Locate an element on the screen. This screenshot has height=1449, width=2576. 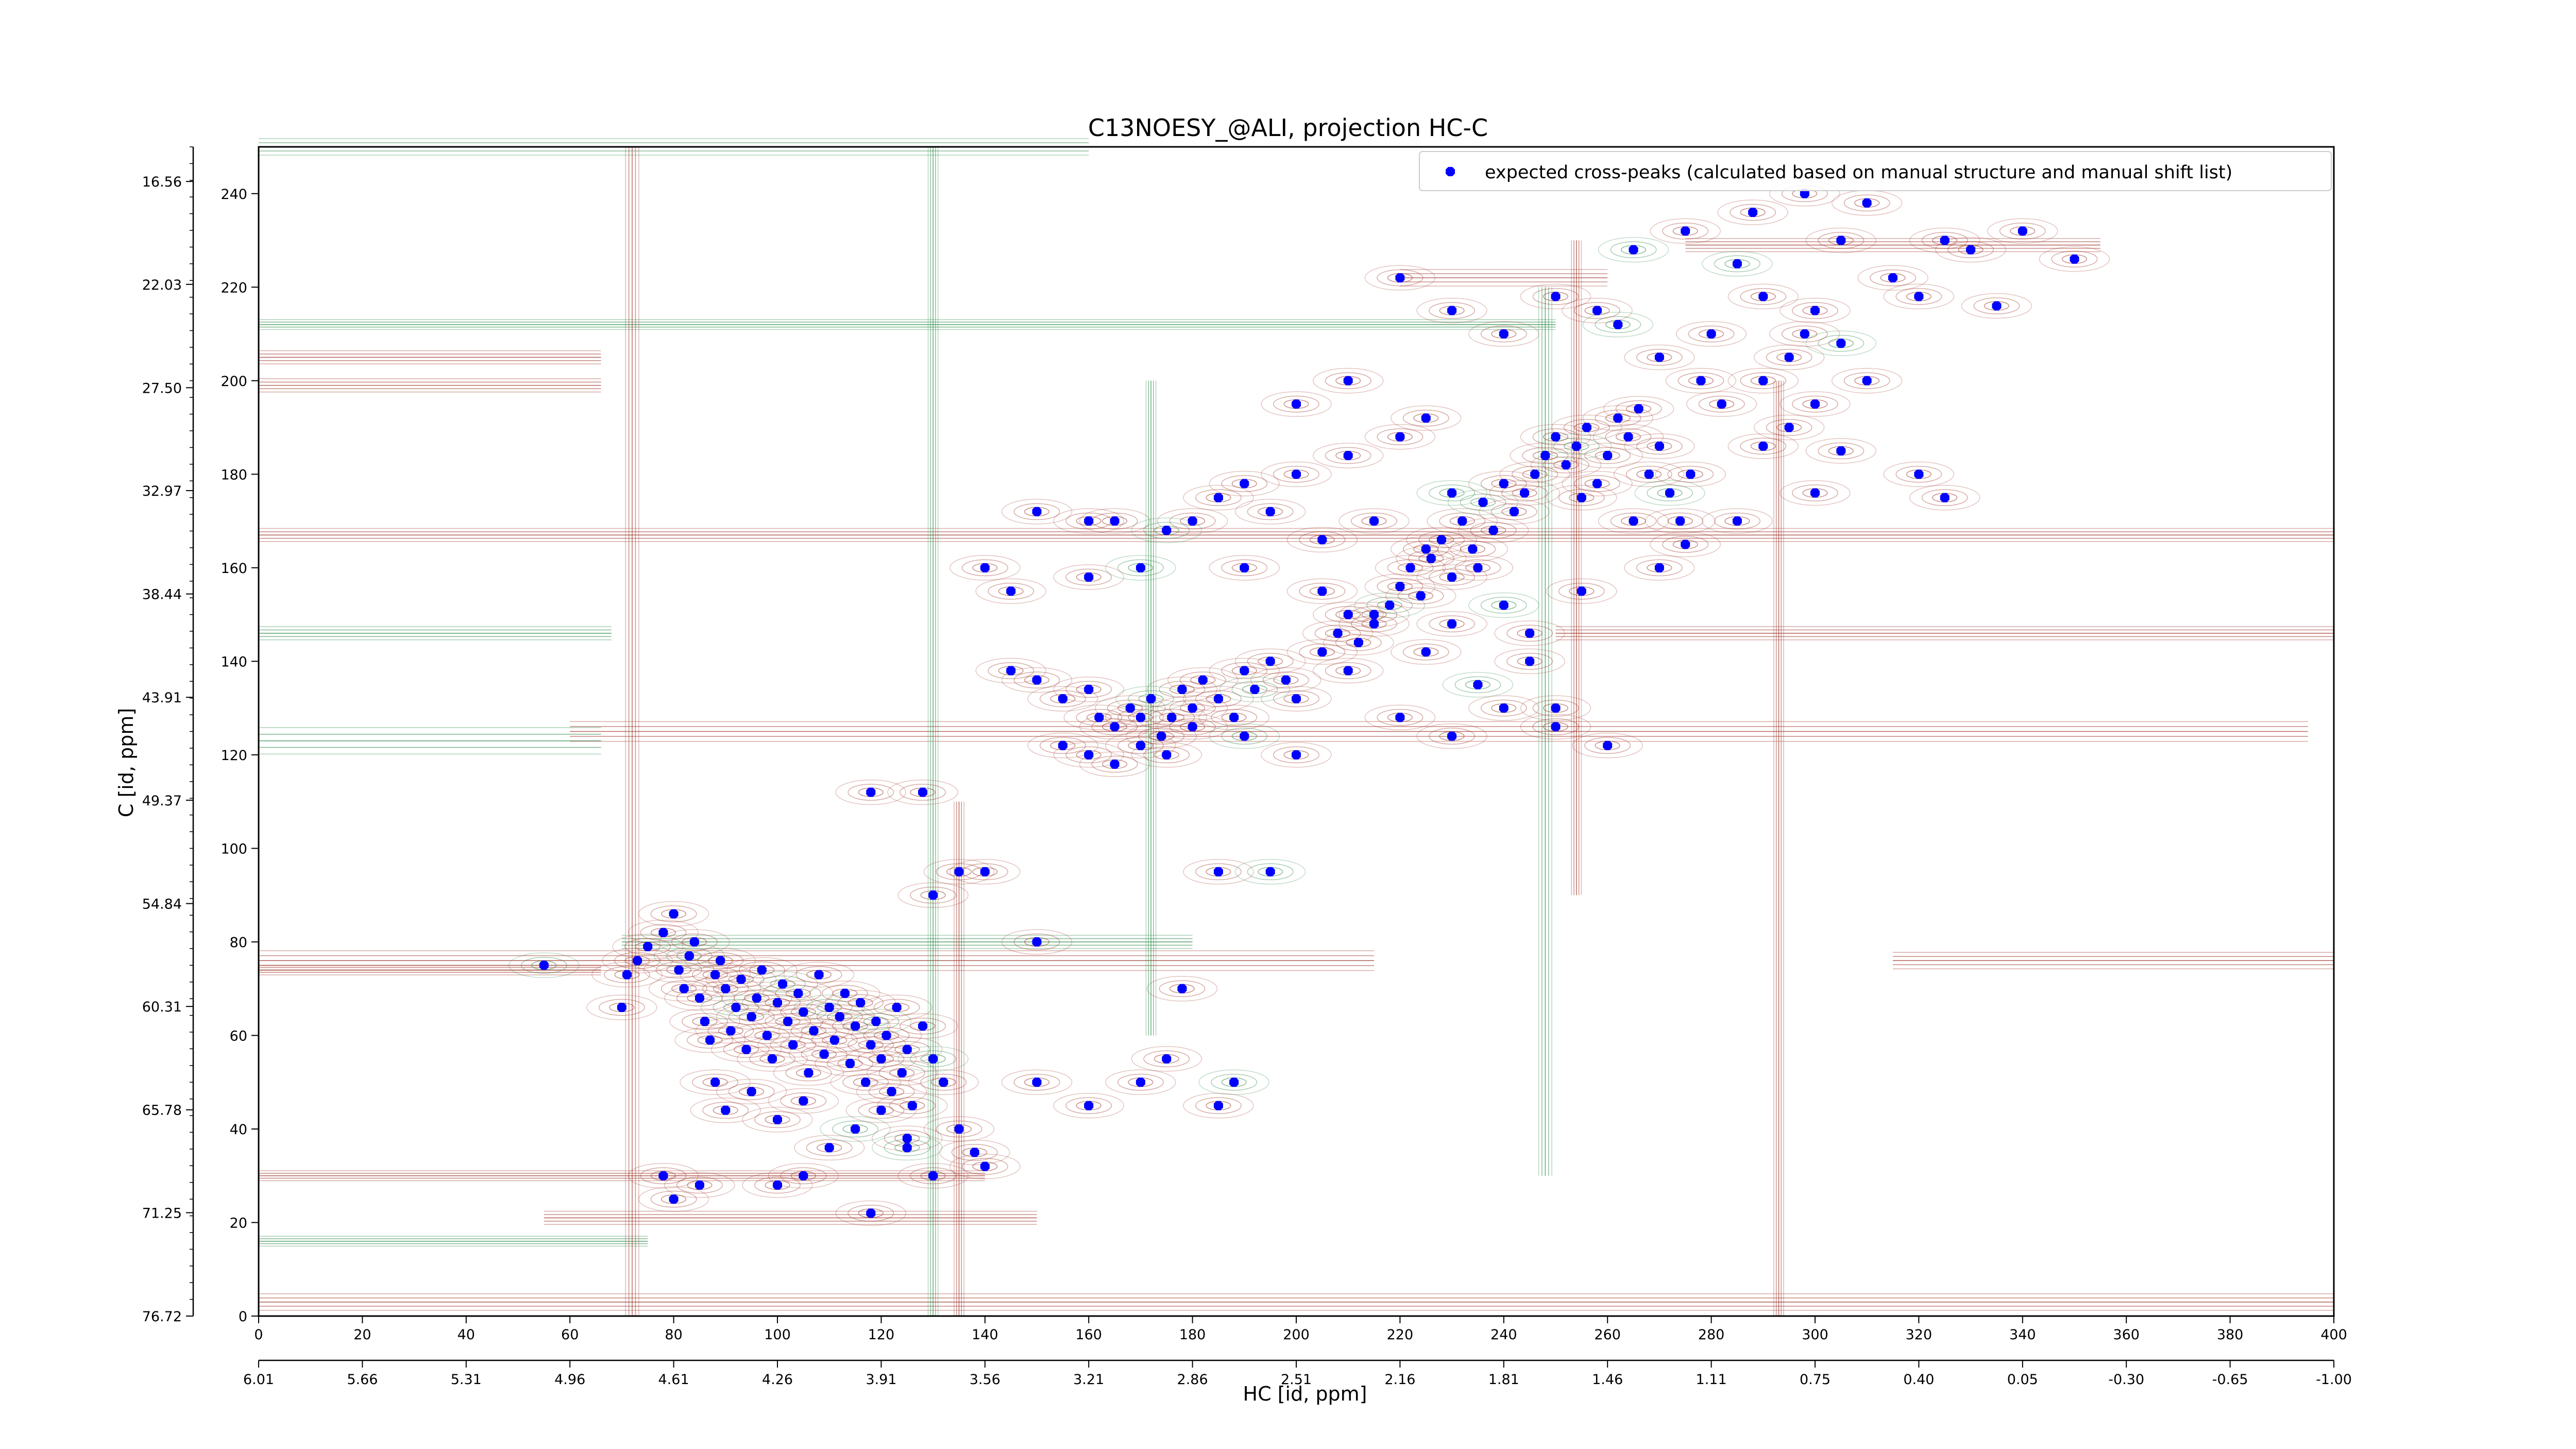
y-tick-label: 20 is located at coordinates (238, 1223).